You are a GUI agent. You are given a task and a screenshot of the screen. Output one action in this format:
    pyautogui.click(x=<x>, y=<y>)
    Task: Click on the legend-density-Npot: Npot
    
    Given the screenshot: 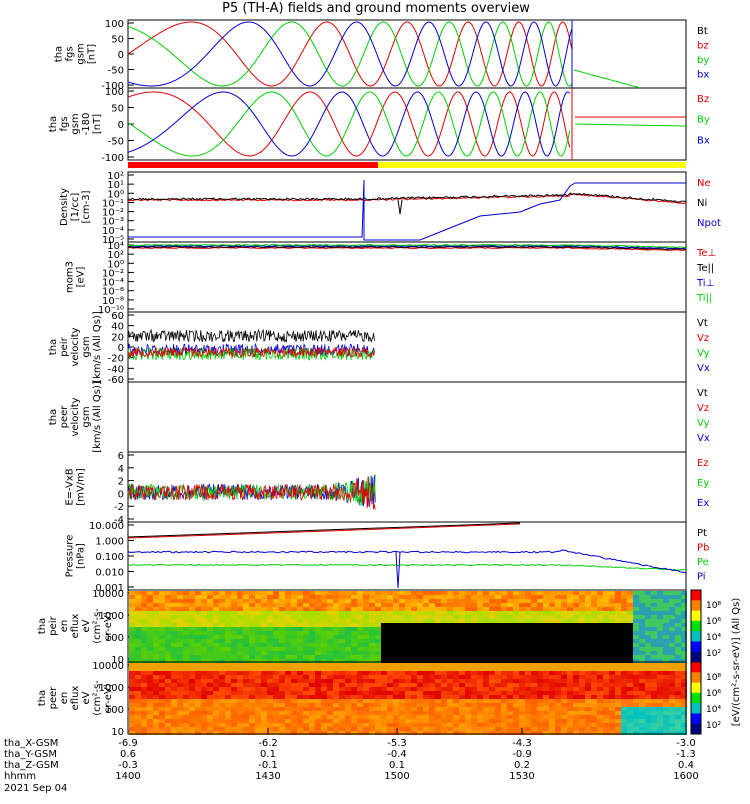 What is the action you would take?
    pyautogui.click(x=709, y=223)
    